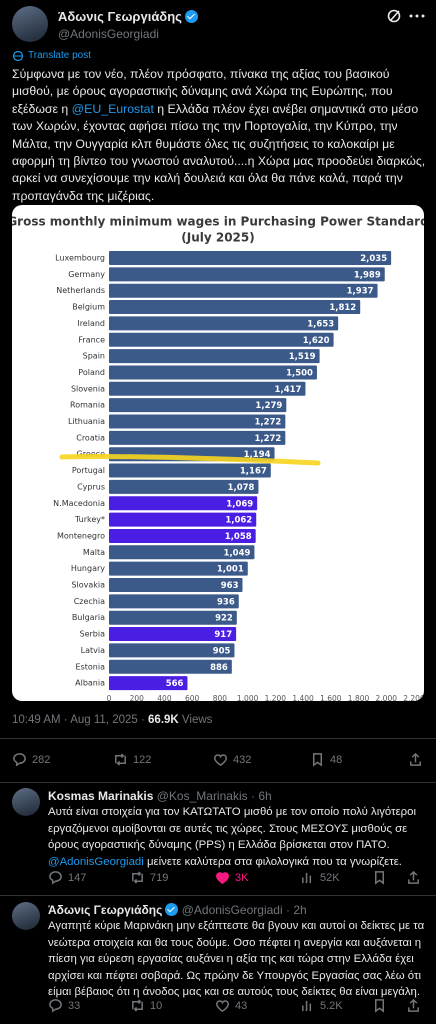 This screenshot has height=1024, width=436. What do you see at coordinates (303, 697) in the screenshot?
I see `x-tick-label: 1,400` at bounding box center [303, 697].